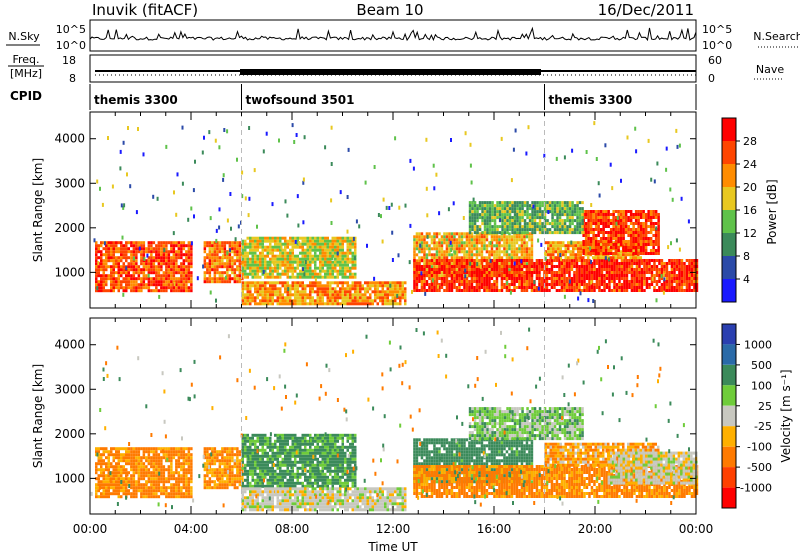 The image size is (800, 554). I want to click on xtick-label-5: 20:00, so click(595, 529).